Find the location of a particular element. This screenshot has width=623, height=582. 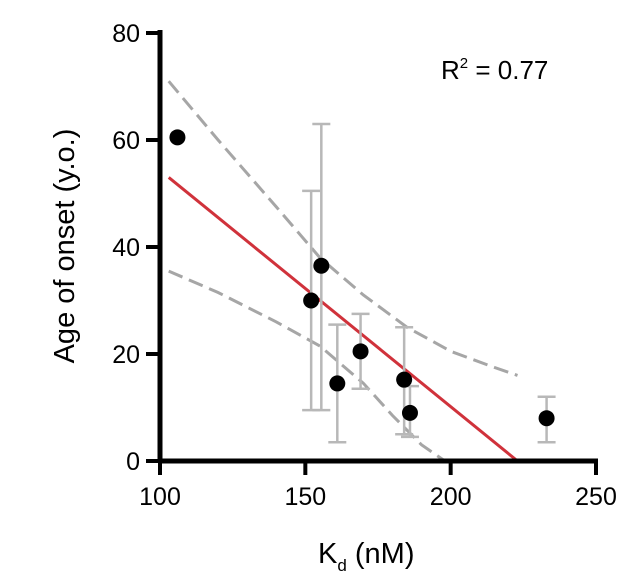

x-axis-title: Kd (nM) is located at coordinates (366, 556).